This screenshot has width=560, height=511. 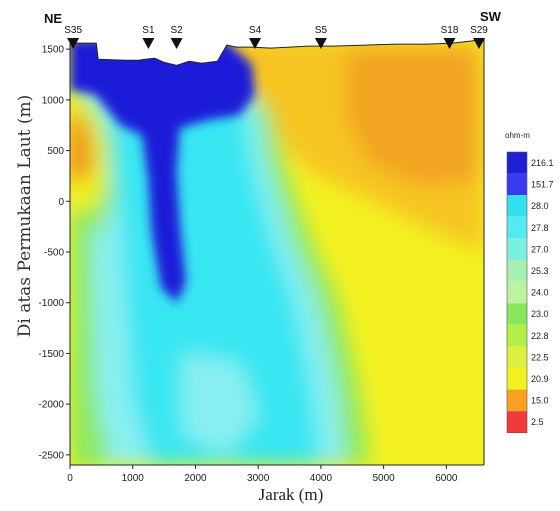 What do you see at coordinates (276, 37) in the screenshot?
I see `station-markers: S35 S1 S2 S4 S5 S18 S29` at bounding box center [276, 37].